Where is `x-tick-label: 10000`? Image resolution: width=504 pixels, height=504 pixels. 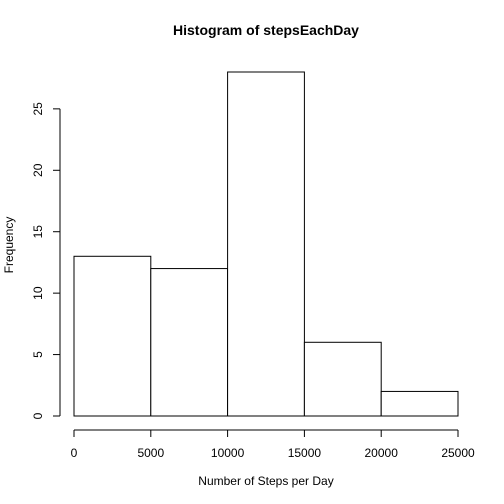
x-tick-label: 10000 is located at coordinates (228, 453).